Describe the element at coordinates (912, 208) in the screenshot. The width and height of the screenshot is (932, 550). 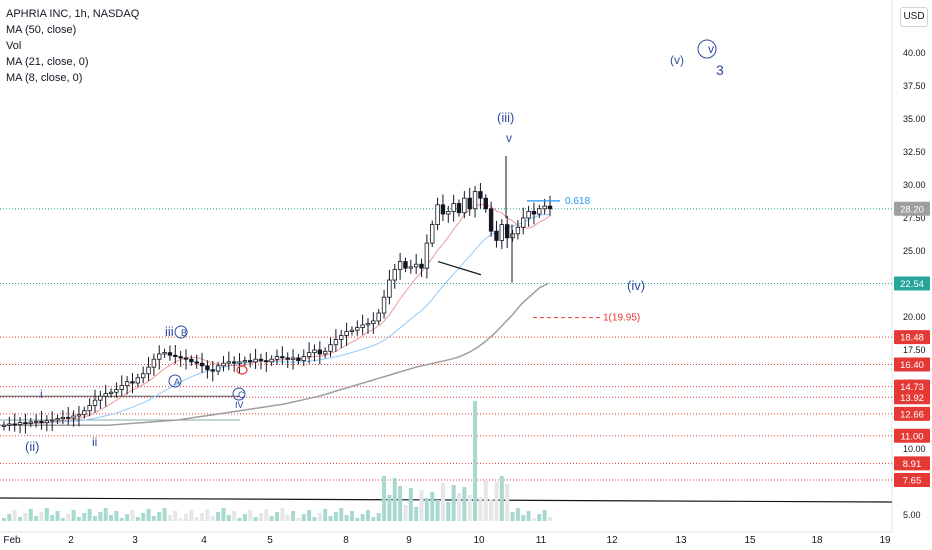
I see `price-badge: 28.20` at that location.